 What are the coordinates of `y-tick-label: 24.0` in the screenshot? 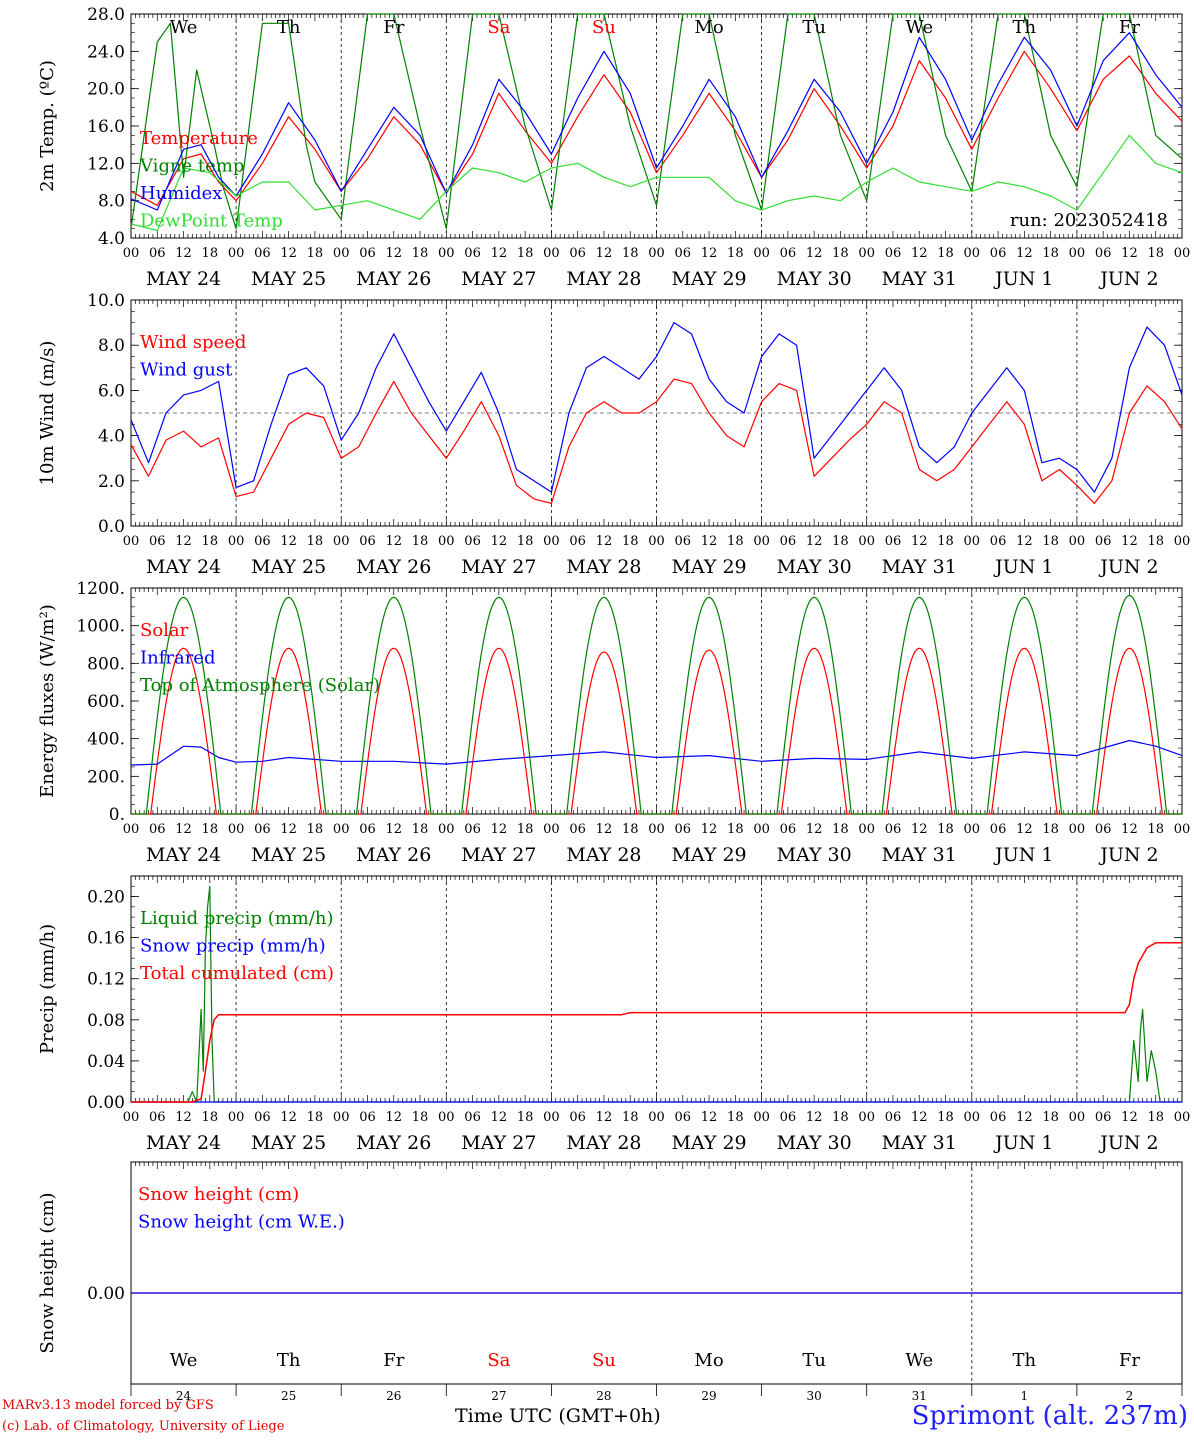 It's located at (106, 52).